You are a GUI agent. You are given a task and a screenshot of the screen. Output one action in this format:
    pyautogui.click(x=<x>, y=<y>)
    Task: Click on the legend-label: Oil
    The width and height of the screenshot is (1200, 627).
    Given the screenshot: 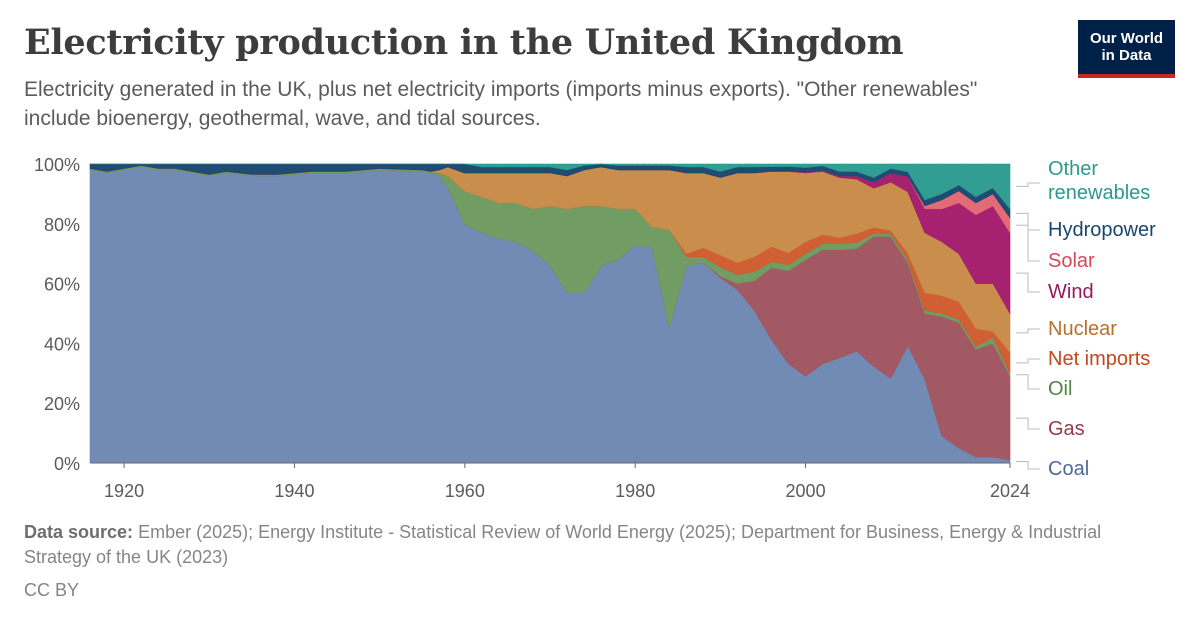 What is the action you would take?
    pyautogui.click(x=1060, y=389)
    